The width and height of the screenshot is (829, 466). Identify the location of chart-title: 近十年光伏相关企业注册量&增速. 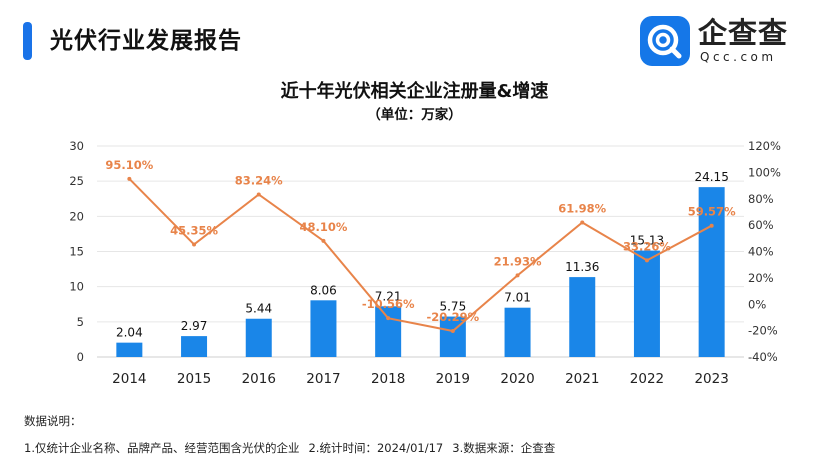
(414, 91).